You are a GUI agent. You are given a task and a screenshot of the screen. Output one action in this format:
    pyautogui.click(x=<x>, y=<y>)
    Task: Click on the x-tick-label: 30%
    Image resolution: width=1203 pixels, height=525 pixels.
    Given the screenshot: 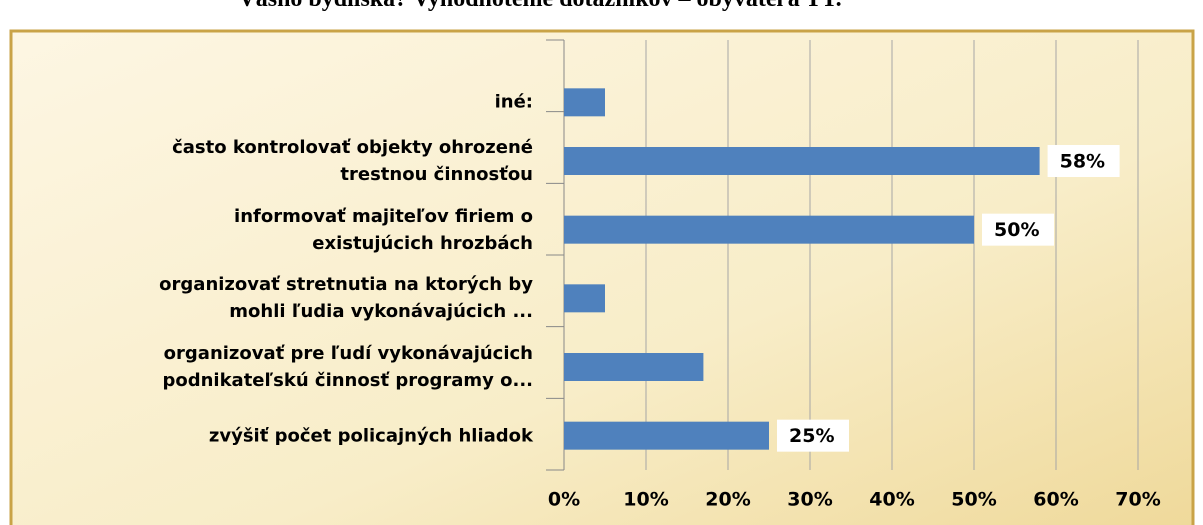 What is the action you would take?
    pyautogui.click(x=809, y=500)
    